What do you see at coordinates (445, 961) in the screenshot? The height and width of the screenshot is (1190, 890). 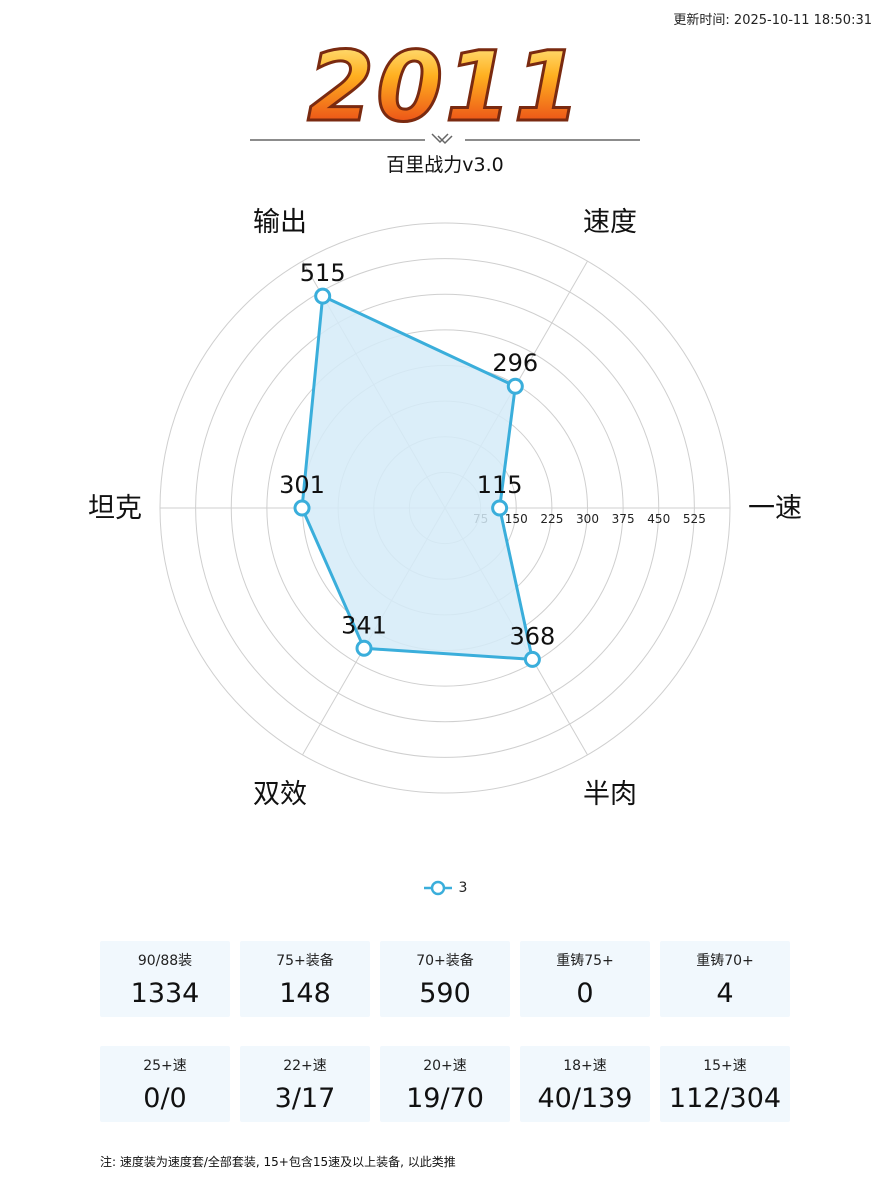 I see `stat-label: 70+装备` at bounding box center [445, 961].